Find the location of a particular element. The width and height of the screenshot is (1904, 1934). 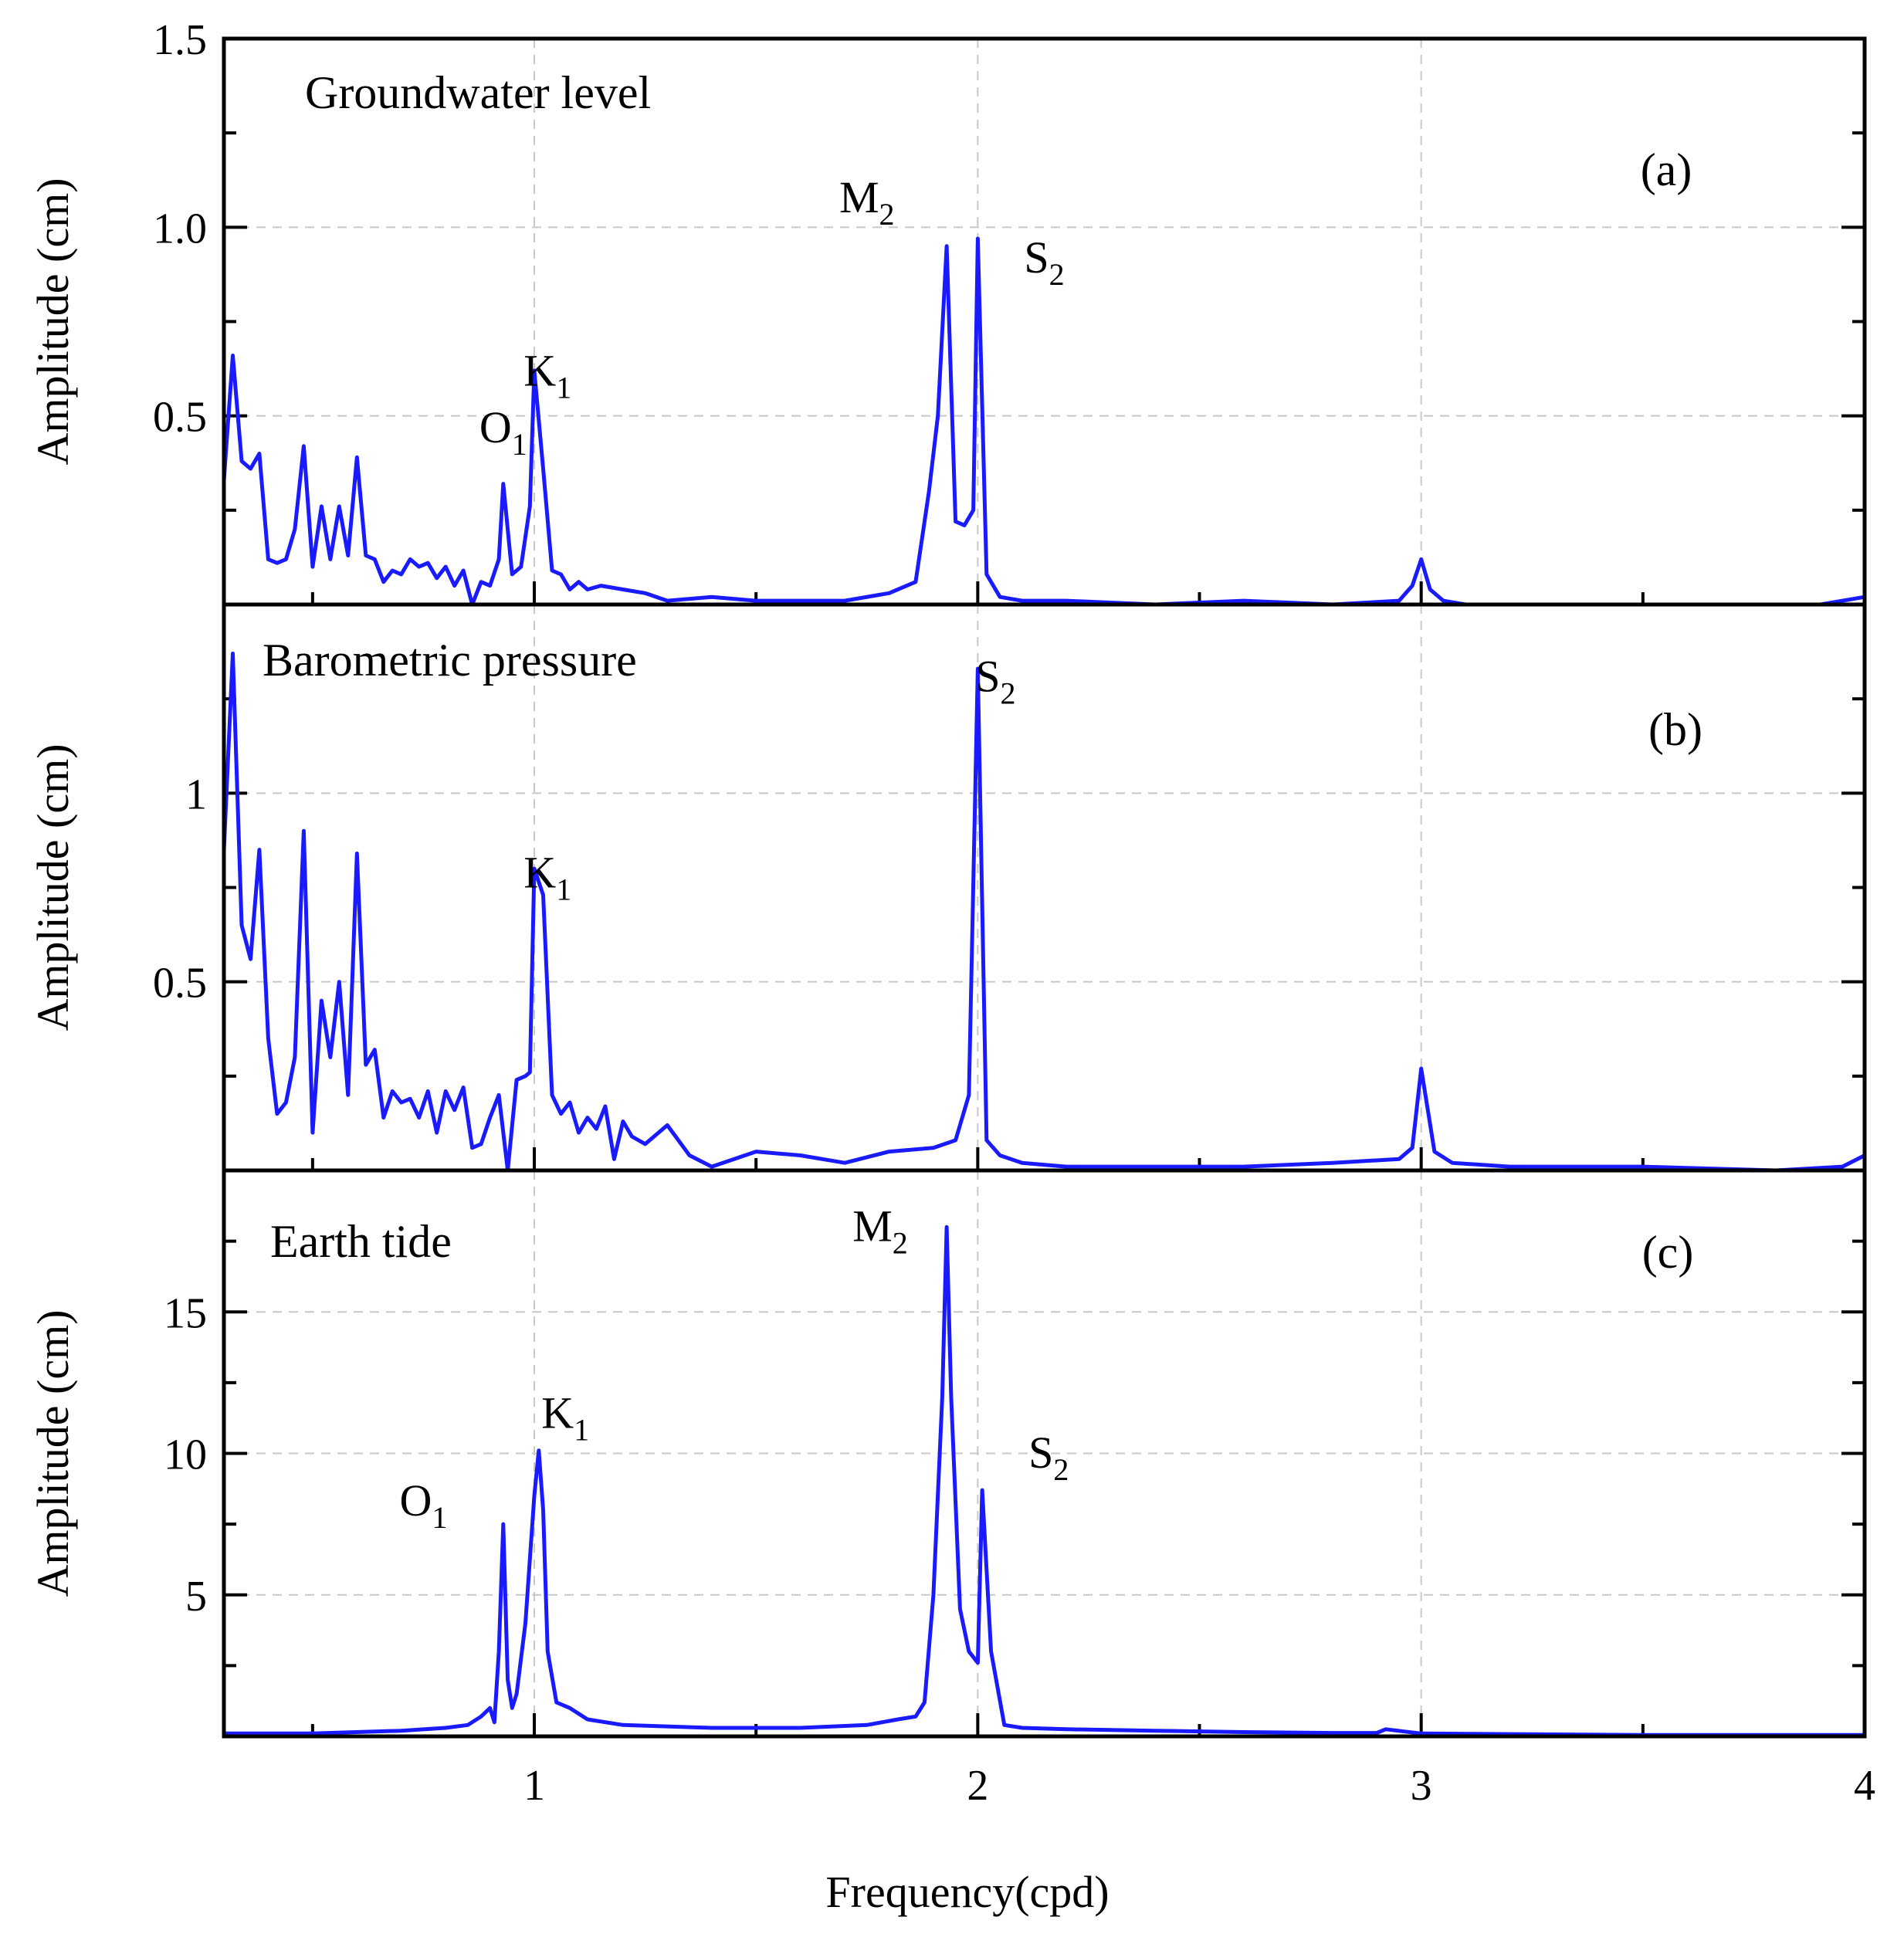

y-tick-label: 5 is located at coordinates (196, 1597).